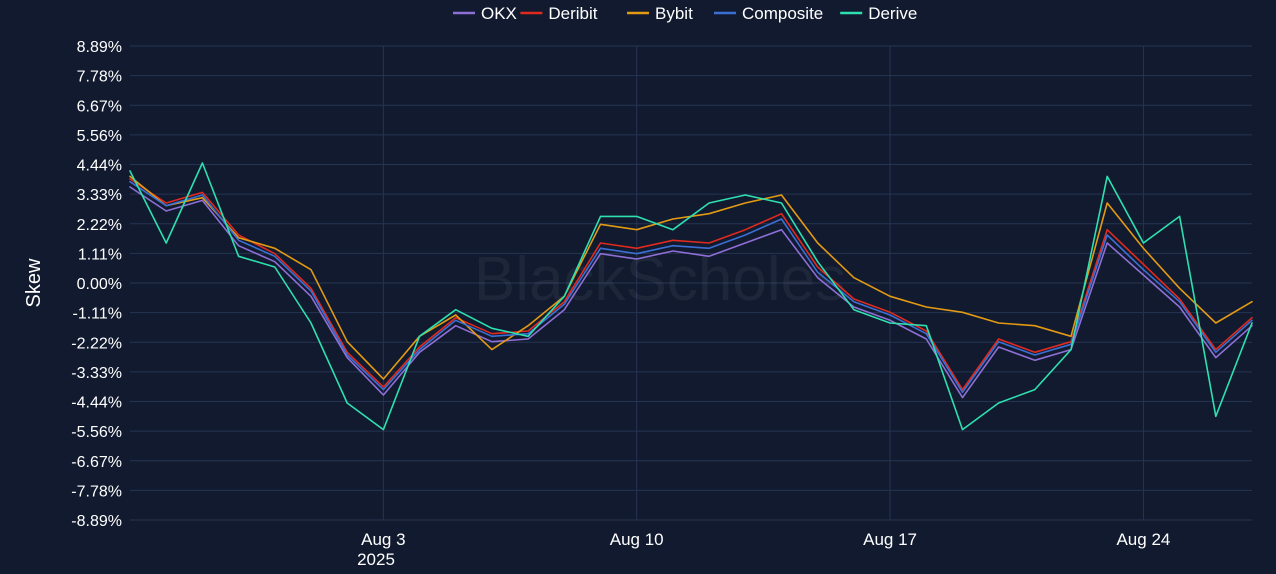  I want to click on y-tick-label: -6.67%, so click(96, 462).